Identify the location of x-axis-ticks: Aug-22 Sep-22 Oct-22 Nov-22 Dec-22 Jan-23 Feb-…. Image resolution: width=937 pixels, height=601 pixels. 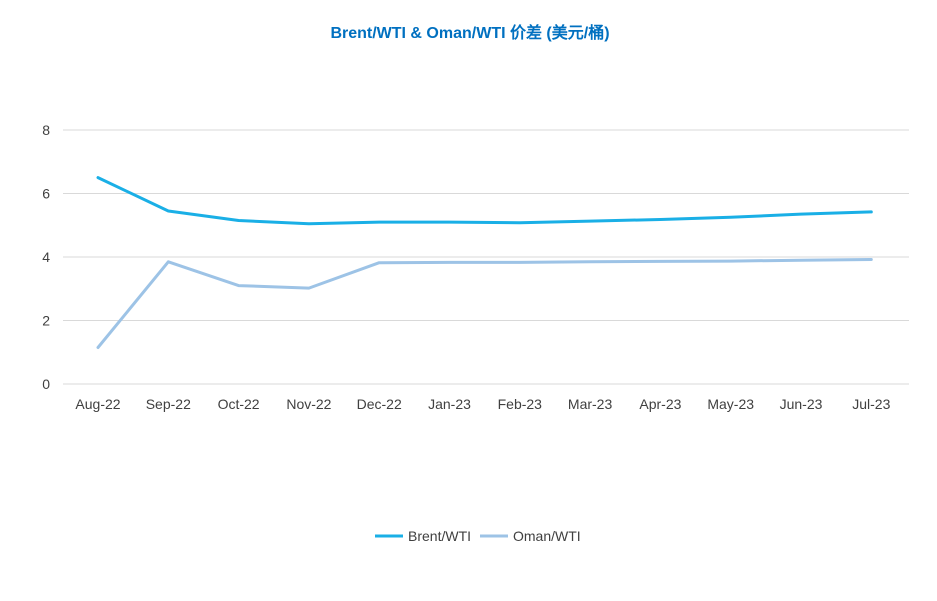
(482, 404).